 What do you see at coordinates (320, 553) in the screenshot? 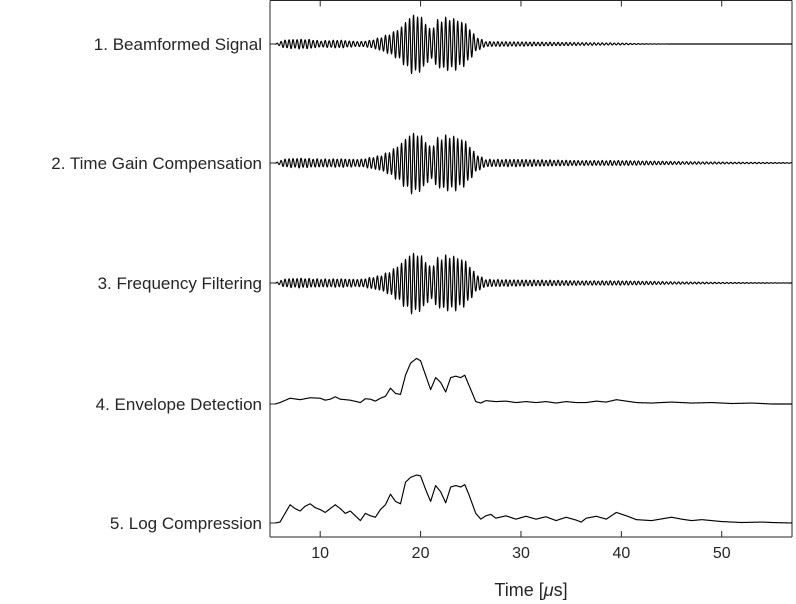
I see `x-tick-label-10: 10` at bounding box center [320, 553].